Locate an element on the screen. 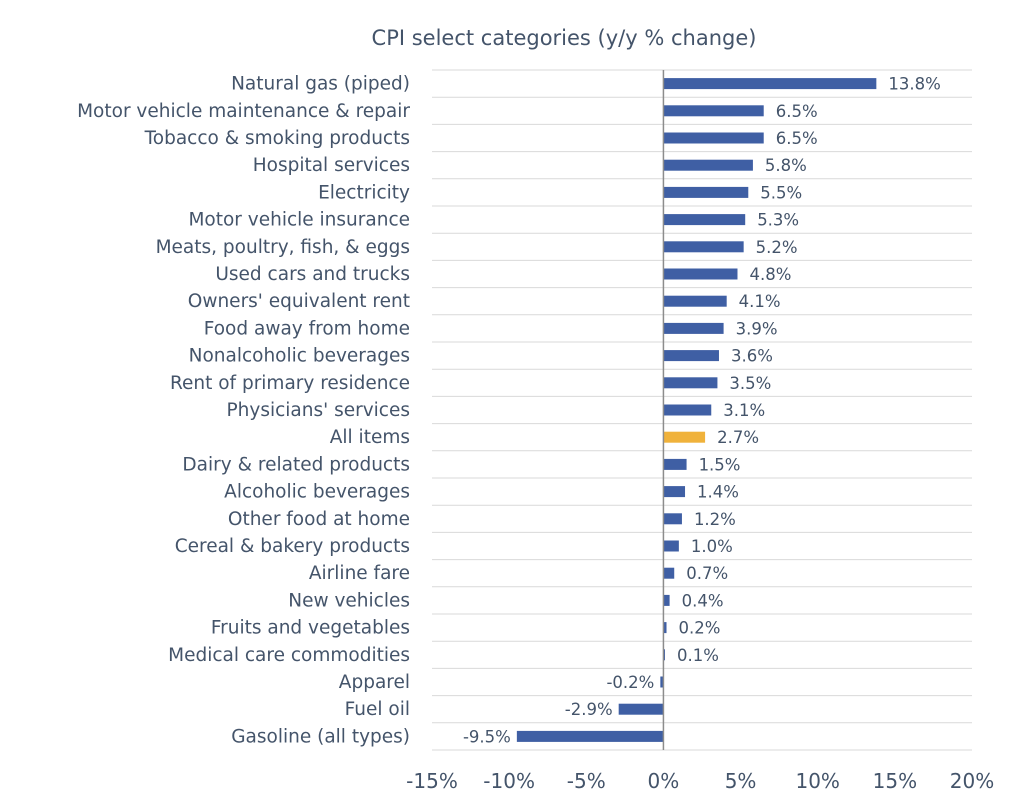 This screenshot has height=798, width=1024. data-label: -2.9% is located at coordinates (589, 709).